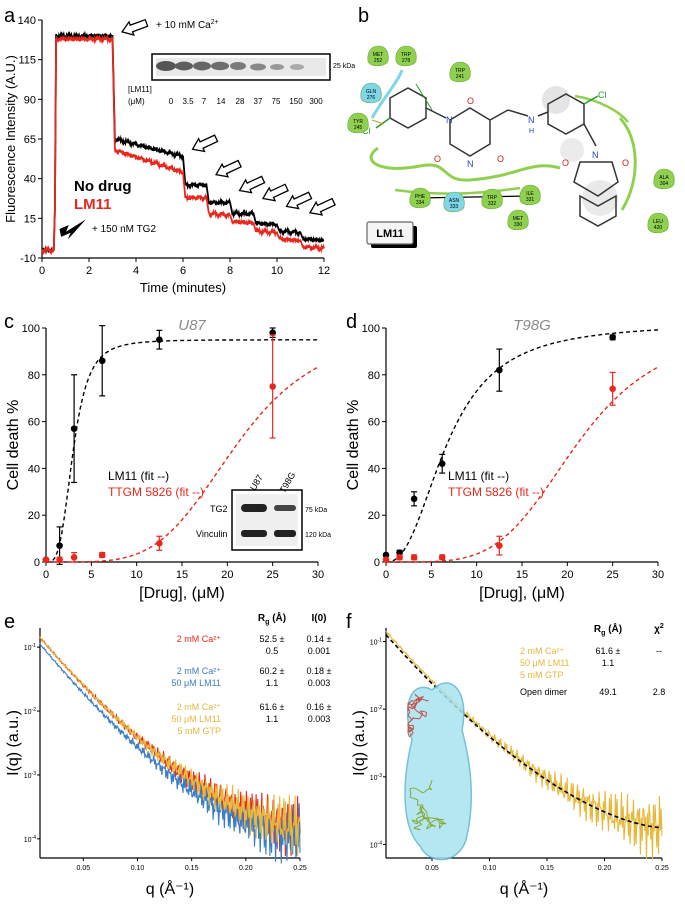  What do you see at coordinates (300, 868) in the screenshot?
I see `x-tick-label: 0.25` at bounding box center [300, 868].